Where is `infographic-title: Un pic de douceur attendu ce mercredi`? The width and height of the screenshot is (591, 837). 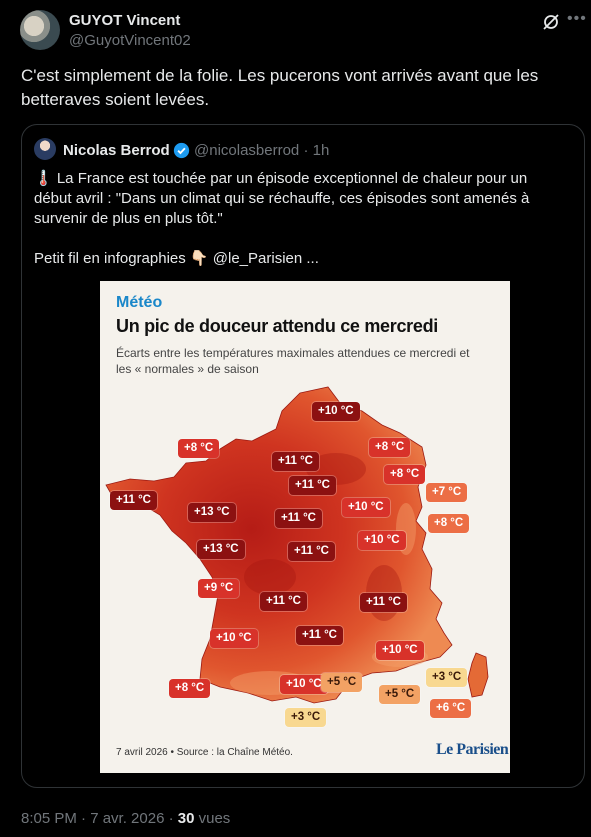 infographic-title: Un pic de douceur attendu ce mercredi is located at coordinates (277, 326).